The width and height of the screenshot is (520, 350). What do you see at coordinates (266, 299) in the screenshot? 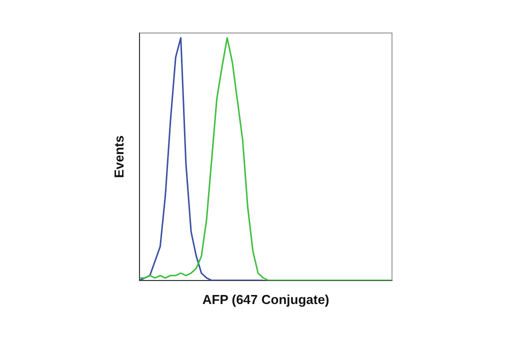
I see `x-axis-title: AFP (647 Conjugate)` at bounding box center [266, 299].